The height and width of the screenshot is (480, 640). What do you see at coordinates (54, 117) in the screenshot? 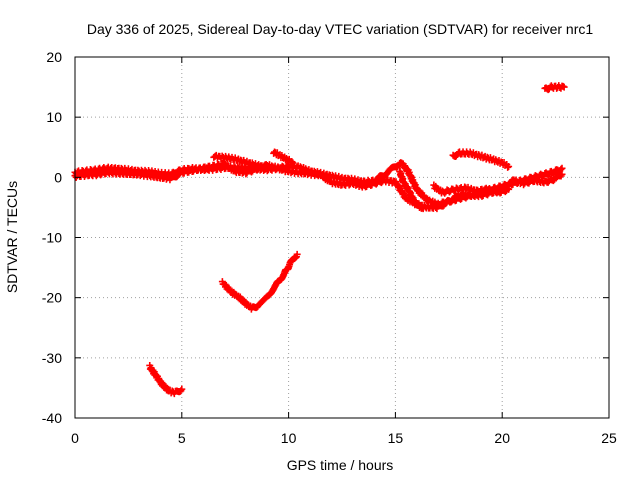
I see `y-tick-label: 10` at bounding box center [54, 117].